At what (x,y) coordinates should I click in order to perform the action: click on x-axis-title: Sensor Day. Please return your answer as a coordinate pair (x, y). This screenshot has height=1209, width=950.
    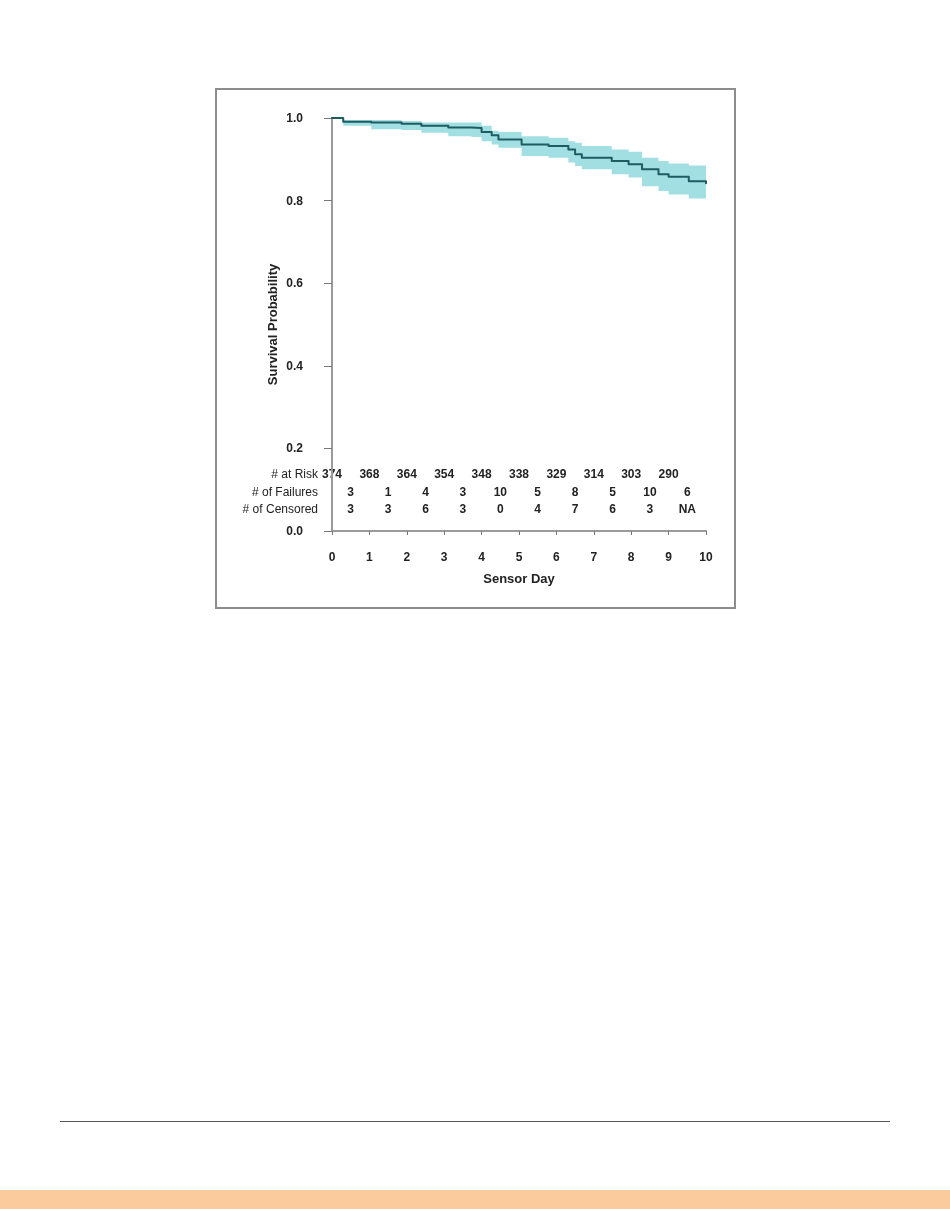
    Looking at the image, I should click on (519, 578).